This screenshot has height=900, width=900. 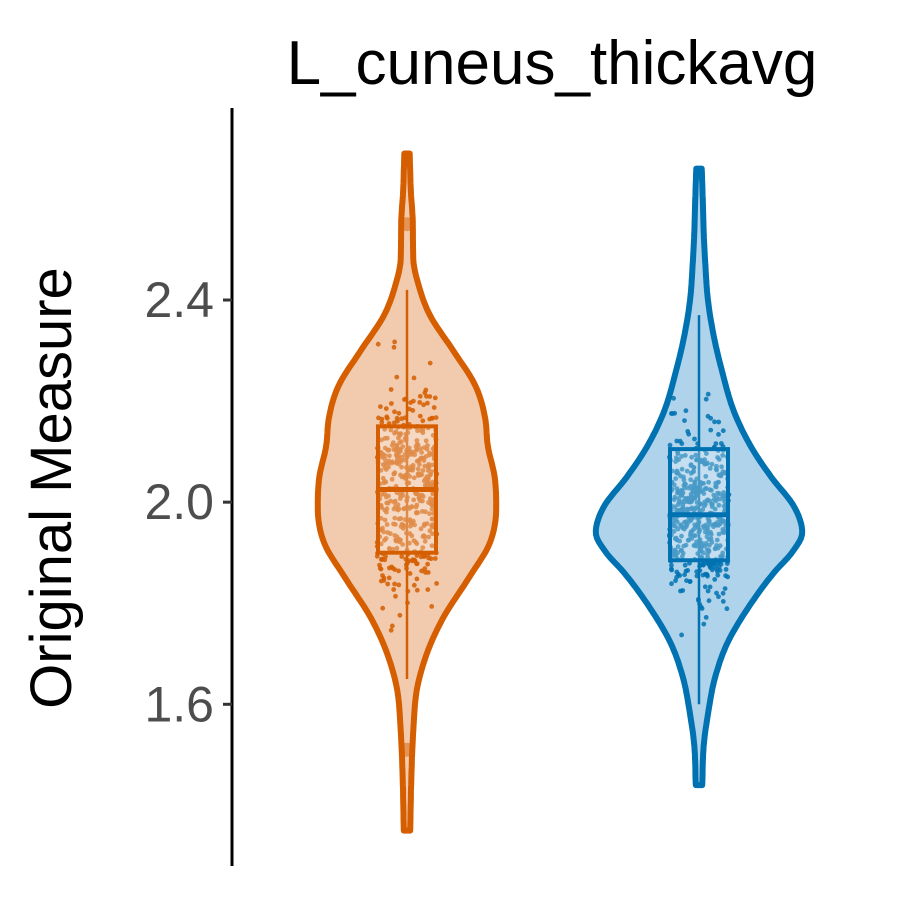 What do you see at coordinates (179, 704) in the screenshot?
I see `y-tick-label: 1.6` at bounding box center [179, 704].